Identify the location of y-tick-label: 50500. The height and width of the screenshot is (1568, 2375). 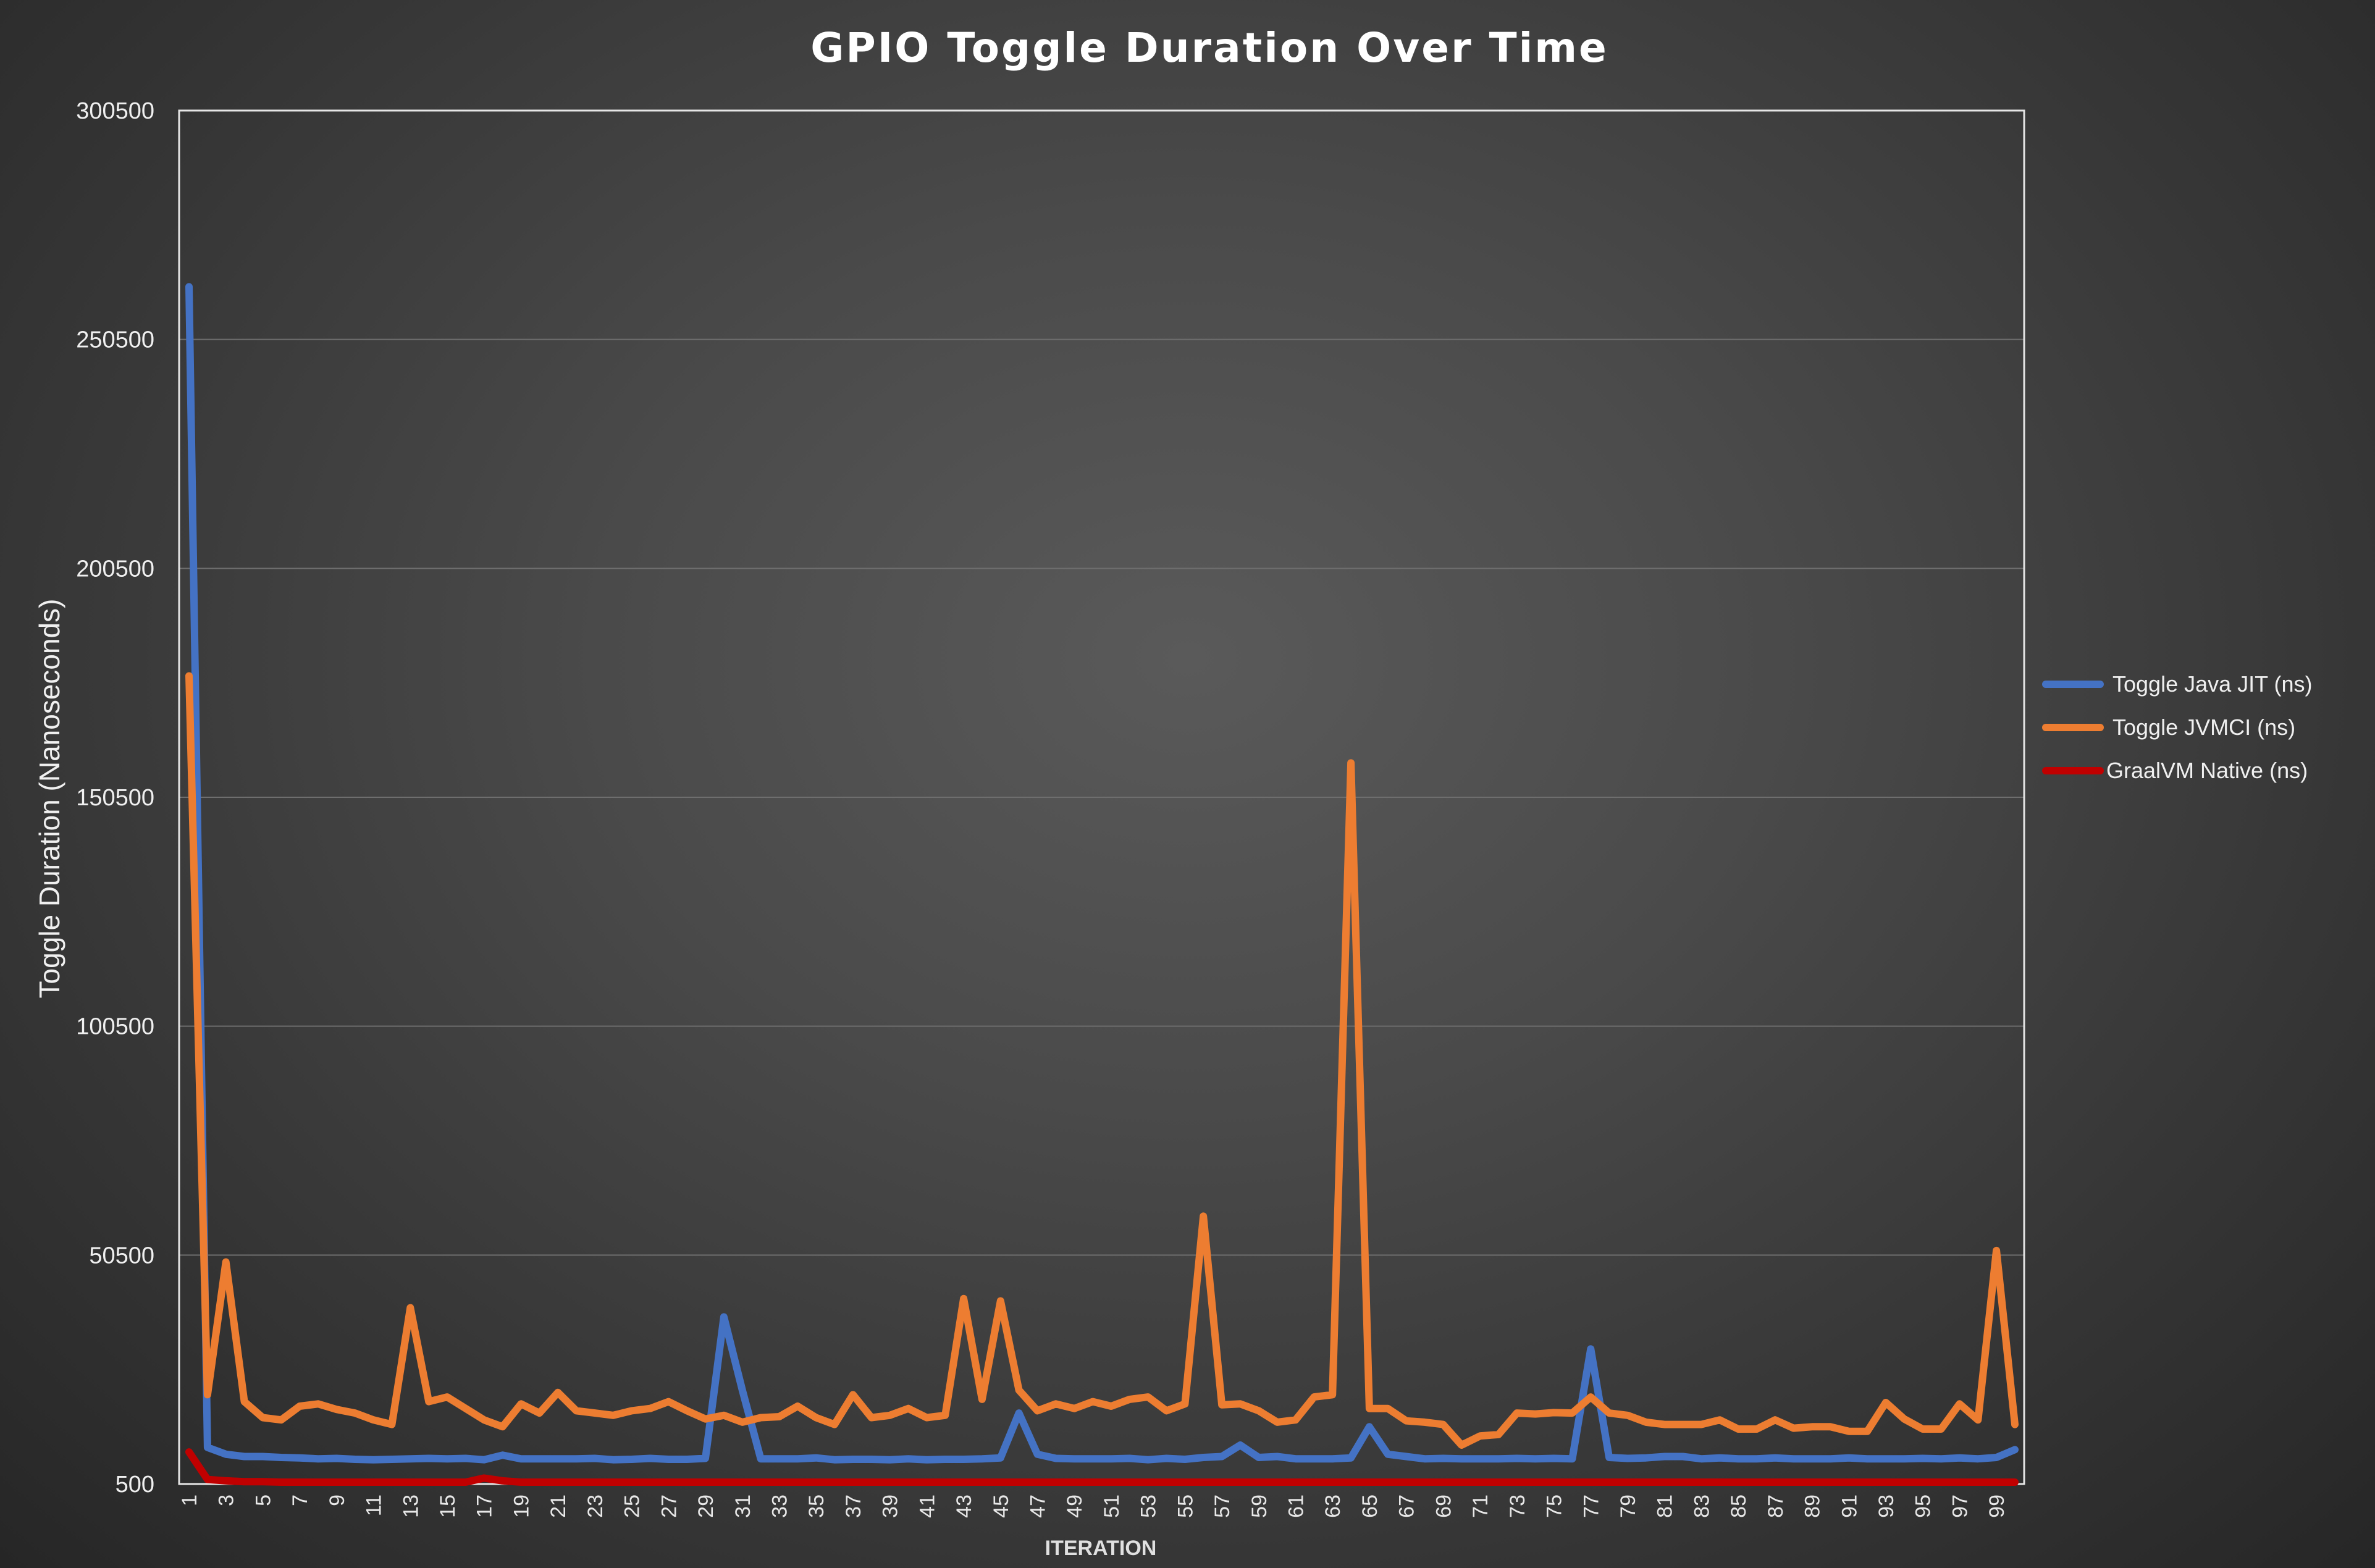
(122, 1256).